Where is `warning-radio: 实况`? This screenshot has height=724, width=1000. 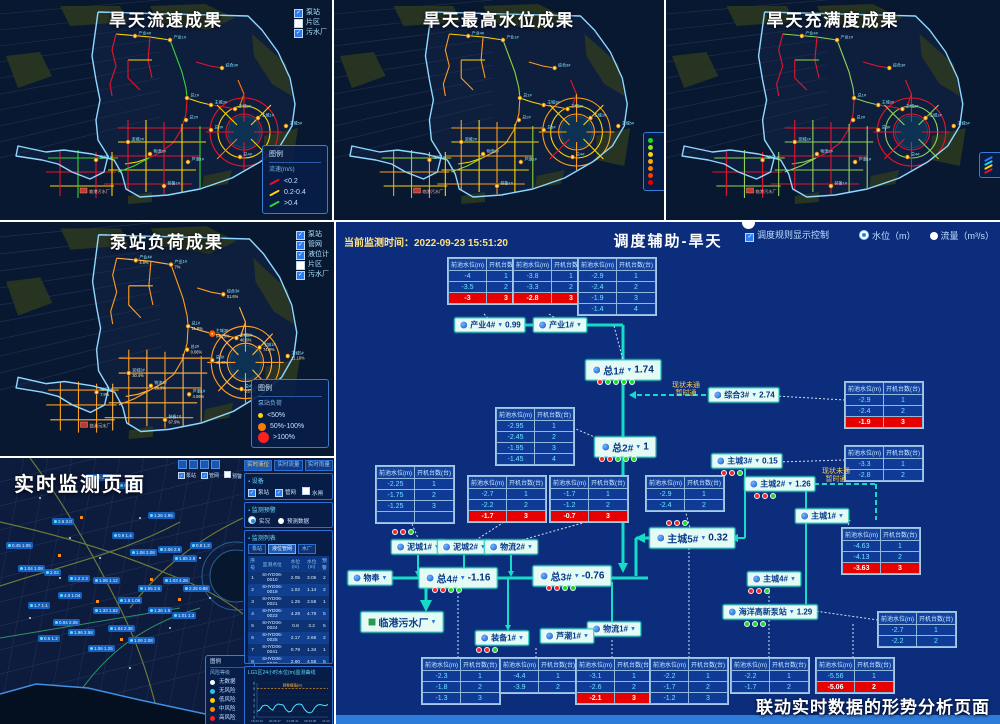 warning-radio: 实况 is located at coordinates (259, 520).